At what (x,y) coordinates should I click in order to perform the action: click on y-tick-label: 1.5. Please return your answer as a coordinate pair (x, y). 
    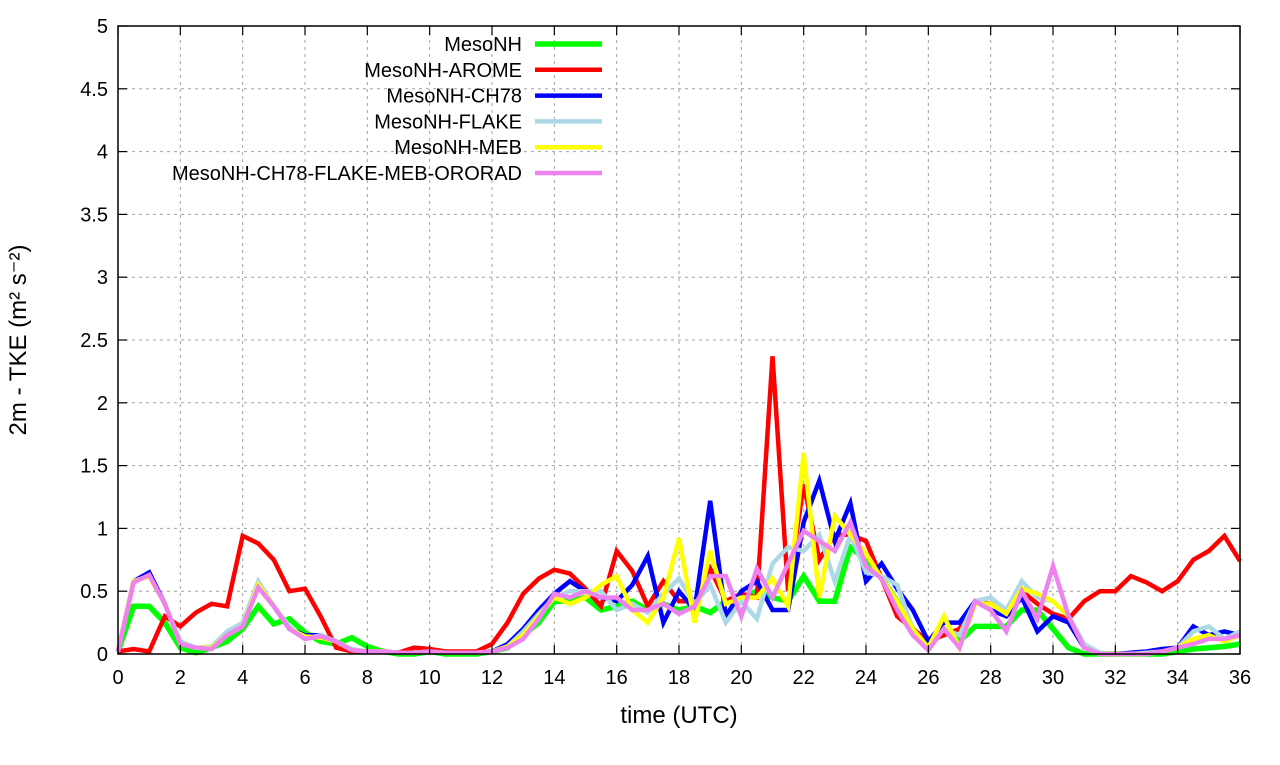
    Looking at the image, I should click on (94, 467).